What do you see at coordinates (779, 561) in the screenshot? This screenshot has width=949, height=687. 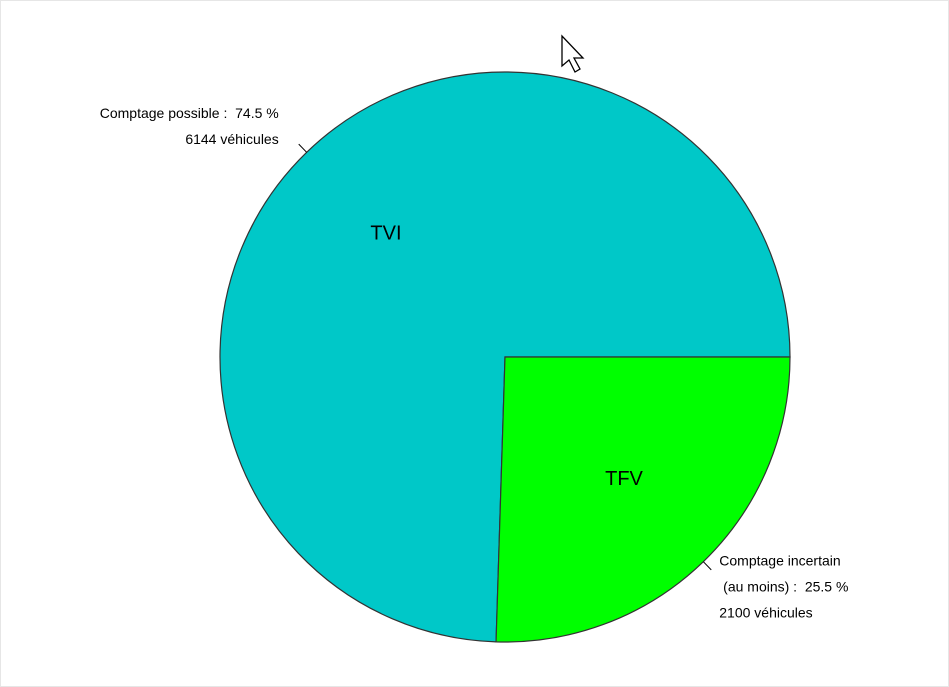 I see `slice-label: Comptage incertain` at bounding box center [779, 561].